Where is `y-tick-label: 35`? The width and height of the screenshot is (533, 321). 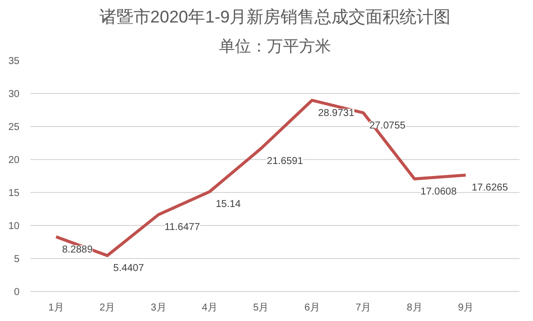
y-tick-label: 35 is located at coordinates (14, 61).